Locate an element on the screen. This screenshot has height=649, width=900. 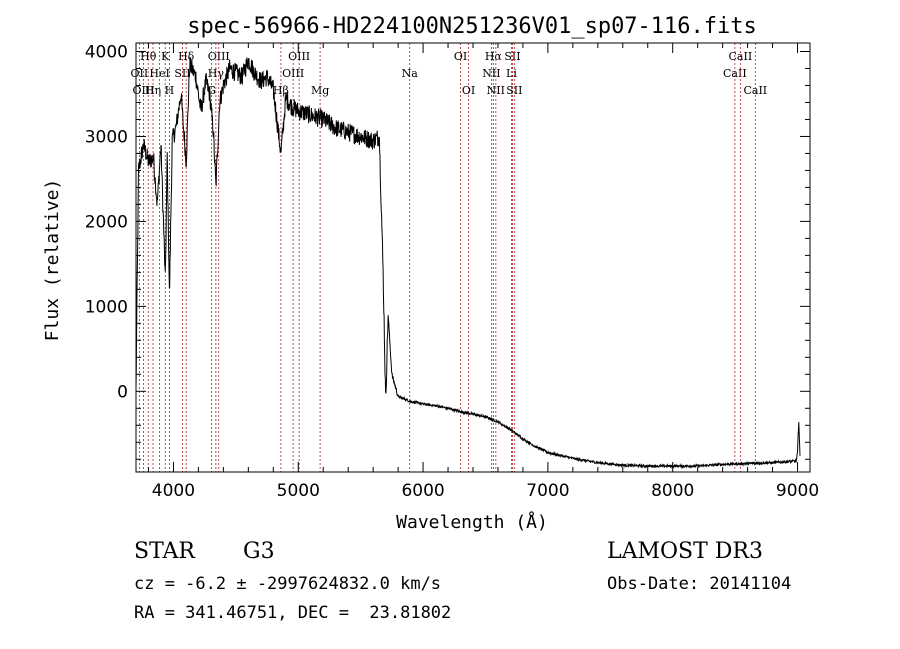
x-tick-label: 8000 is located at coordinates (672, 491).